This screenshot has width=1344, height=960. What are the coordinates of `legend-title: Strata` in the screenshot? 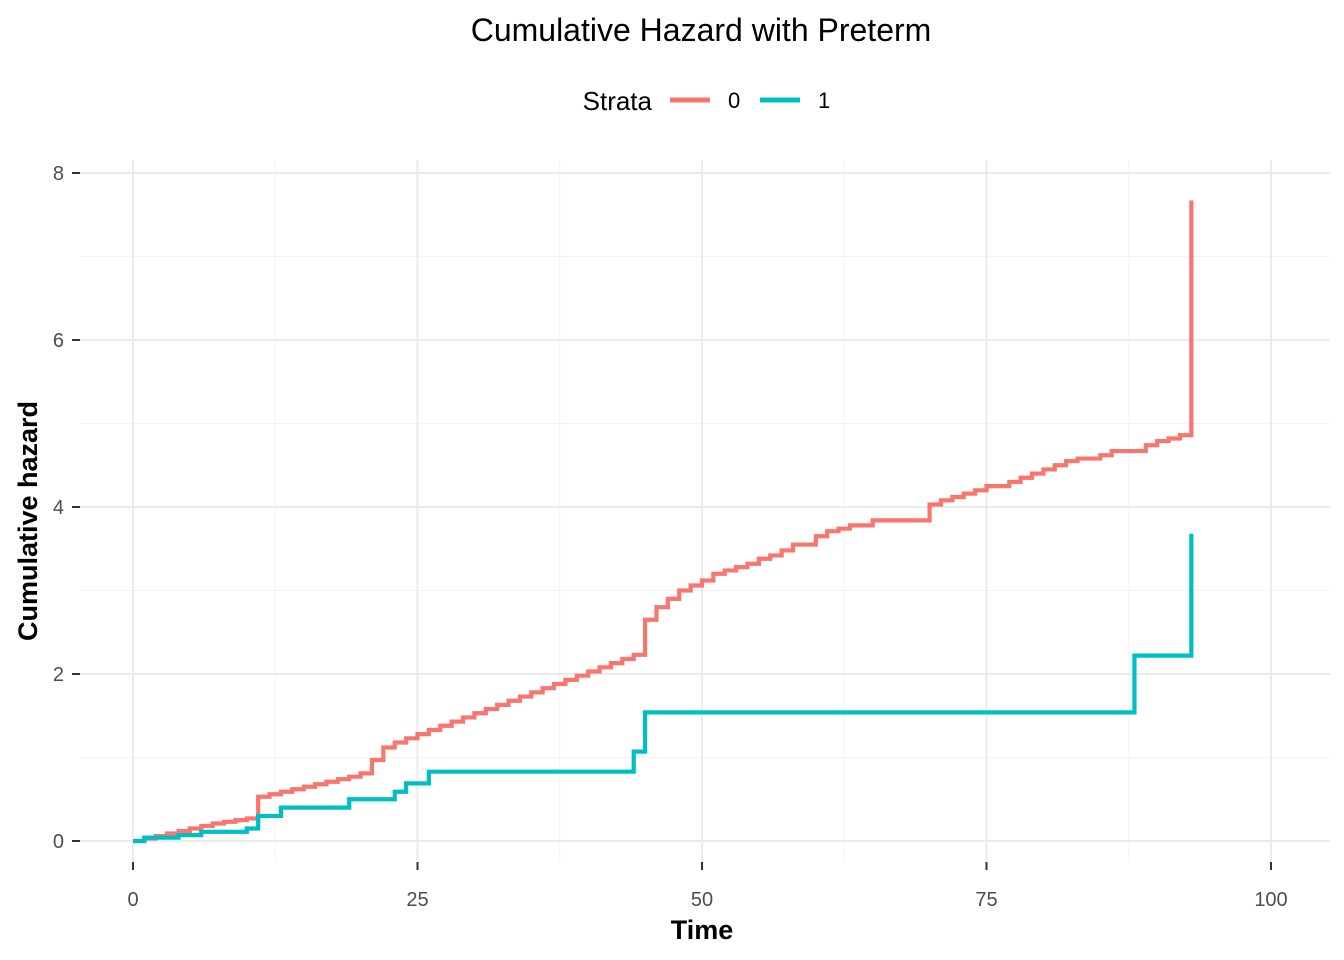 It's located at (618, 101).